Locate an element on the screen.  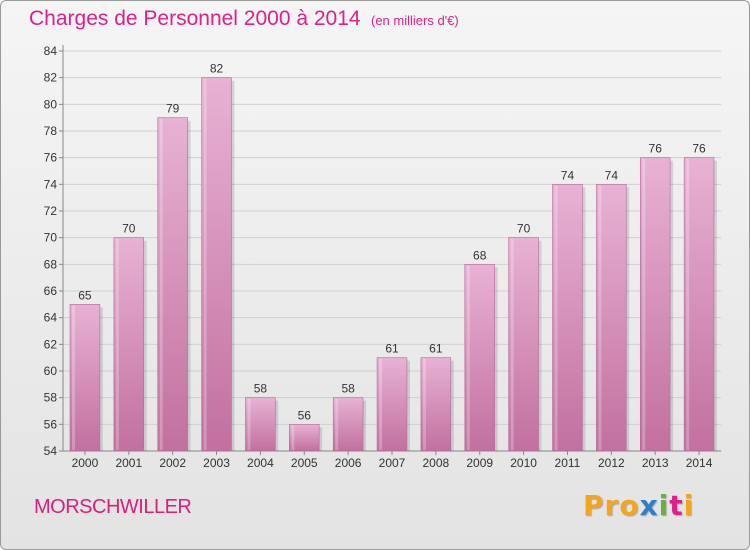
bar-group-2011 is located at coordinates (569, 318).